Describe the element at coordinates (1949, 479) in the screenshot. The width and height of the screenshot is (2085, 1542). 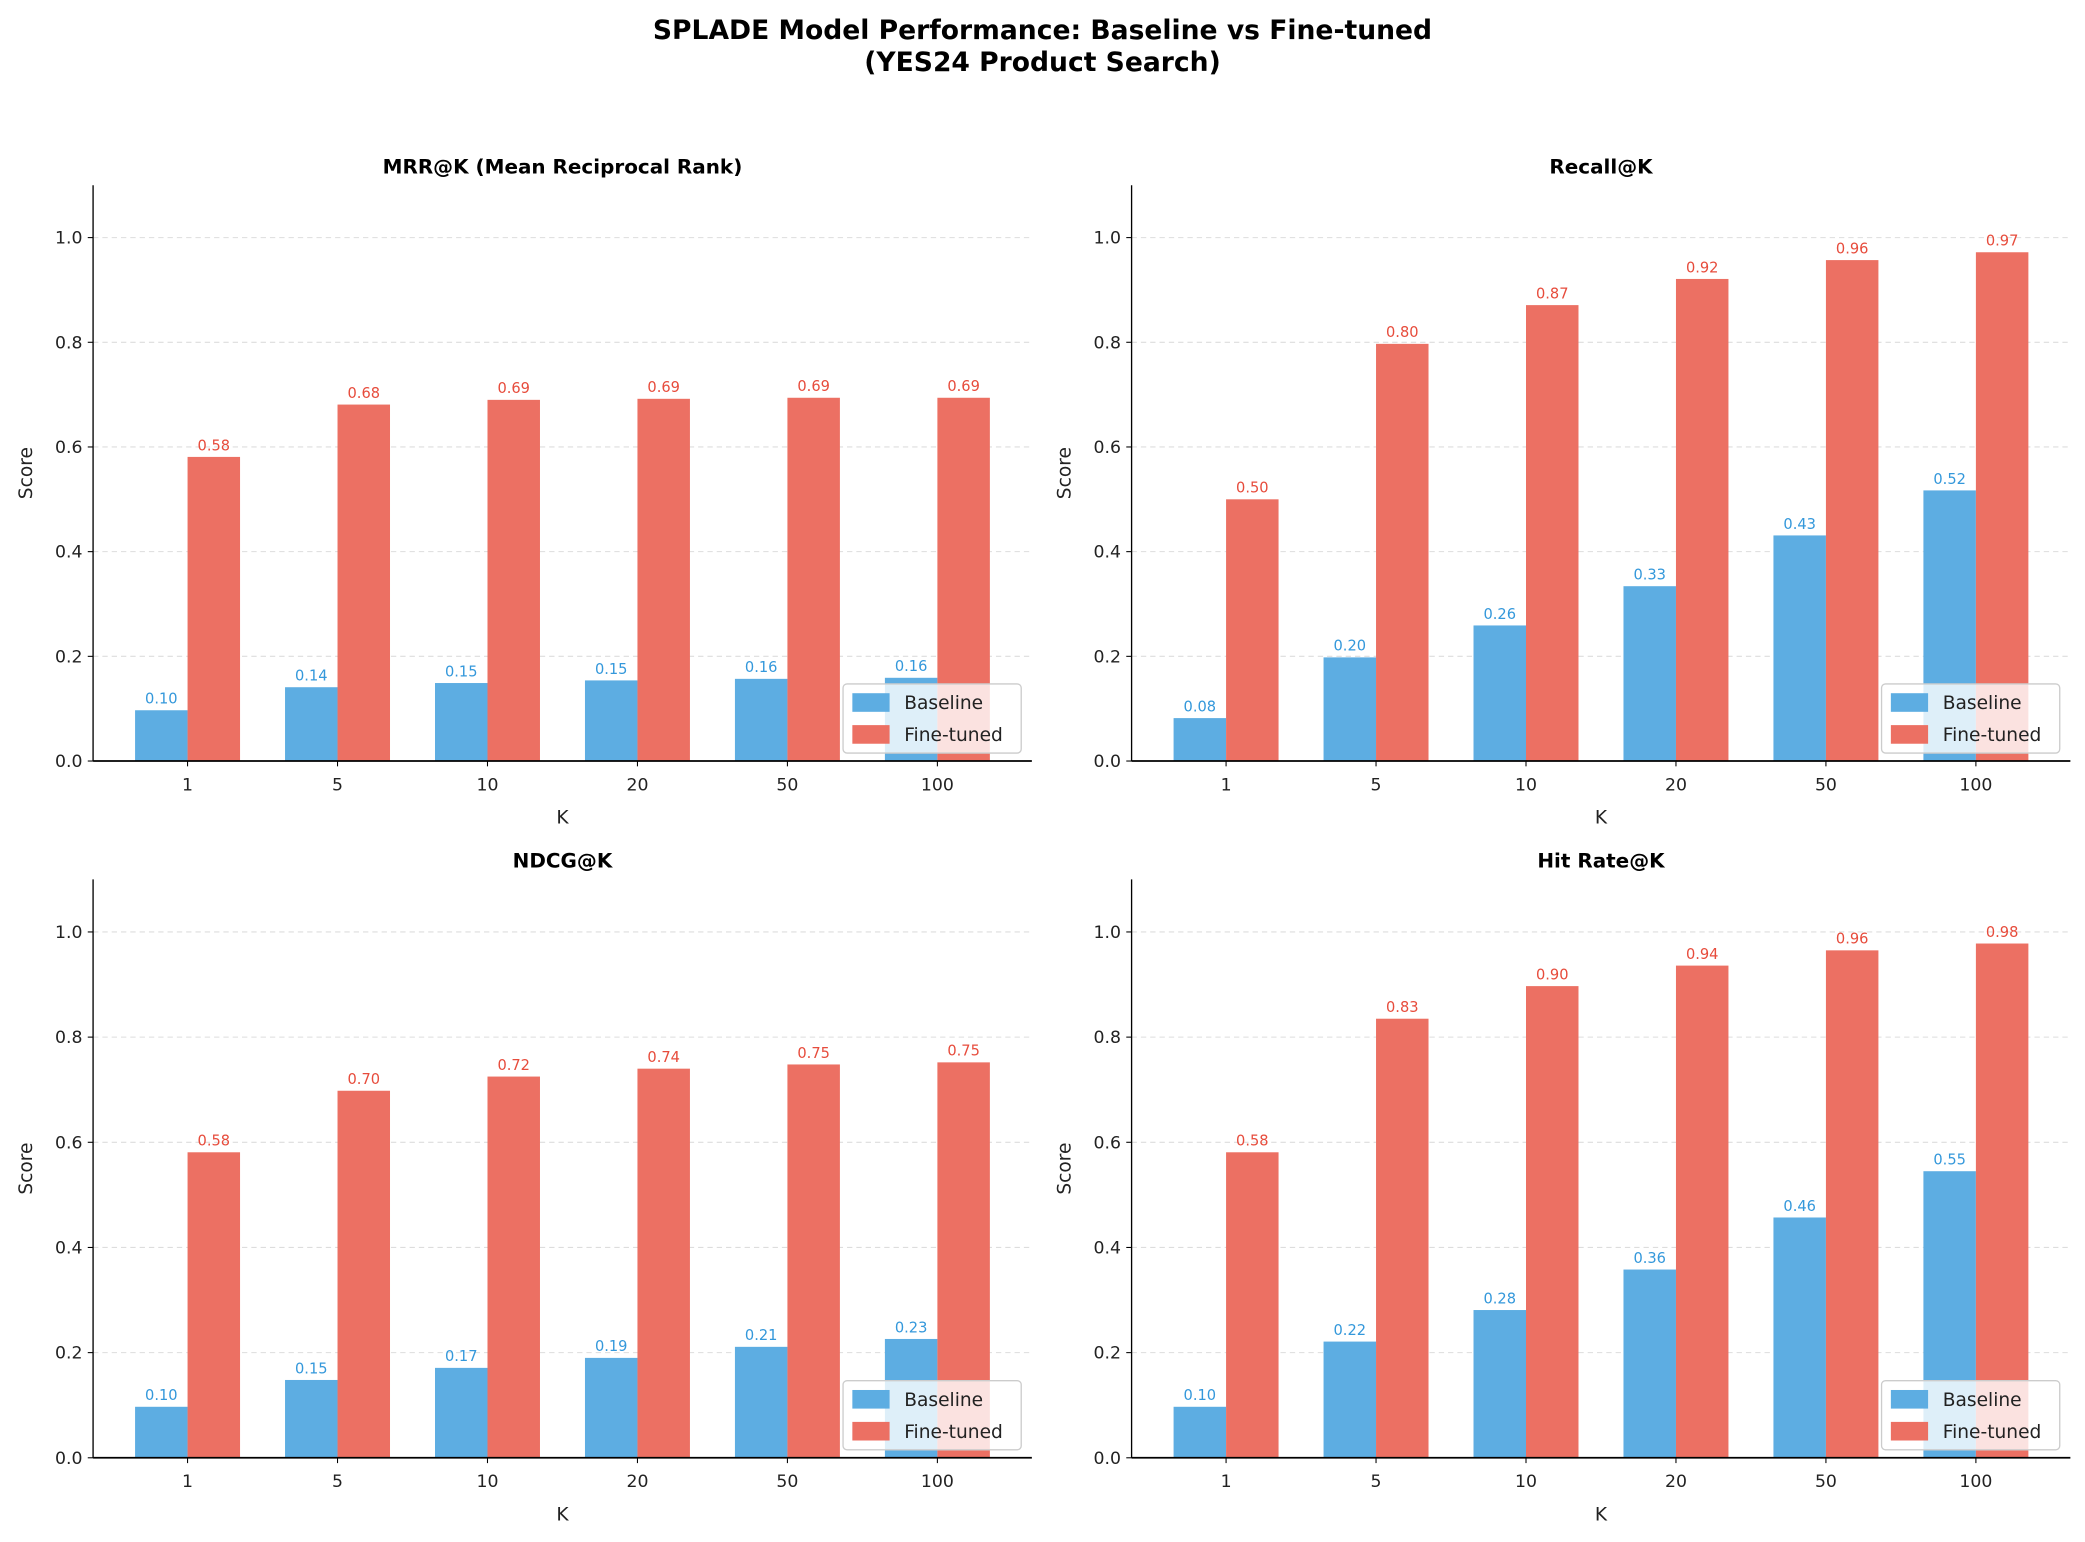
I see `data-label: 0.52` at that location.